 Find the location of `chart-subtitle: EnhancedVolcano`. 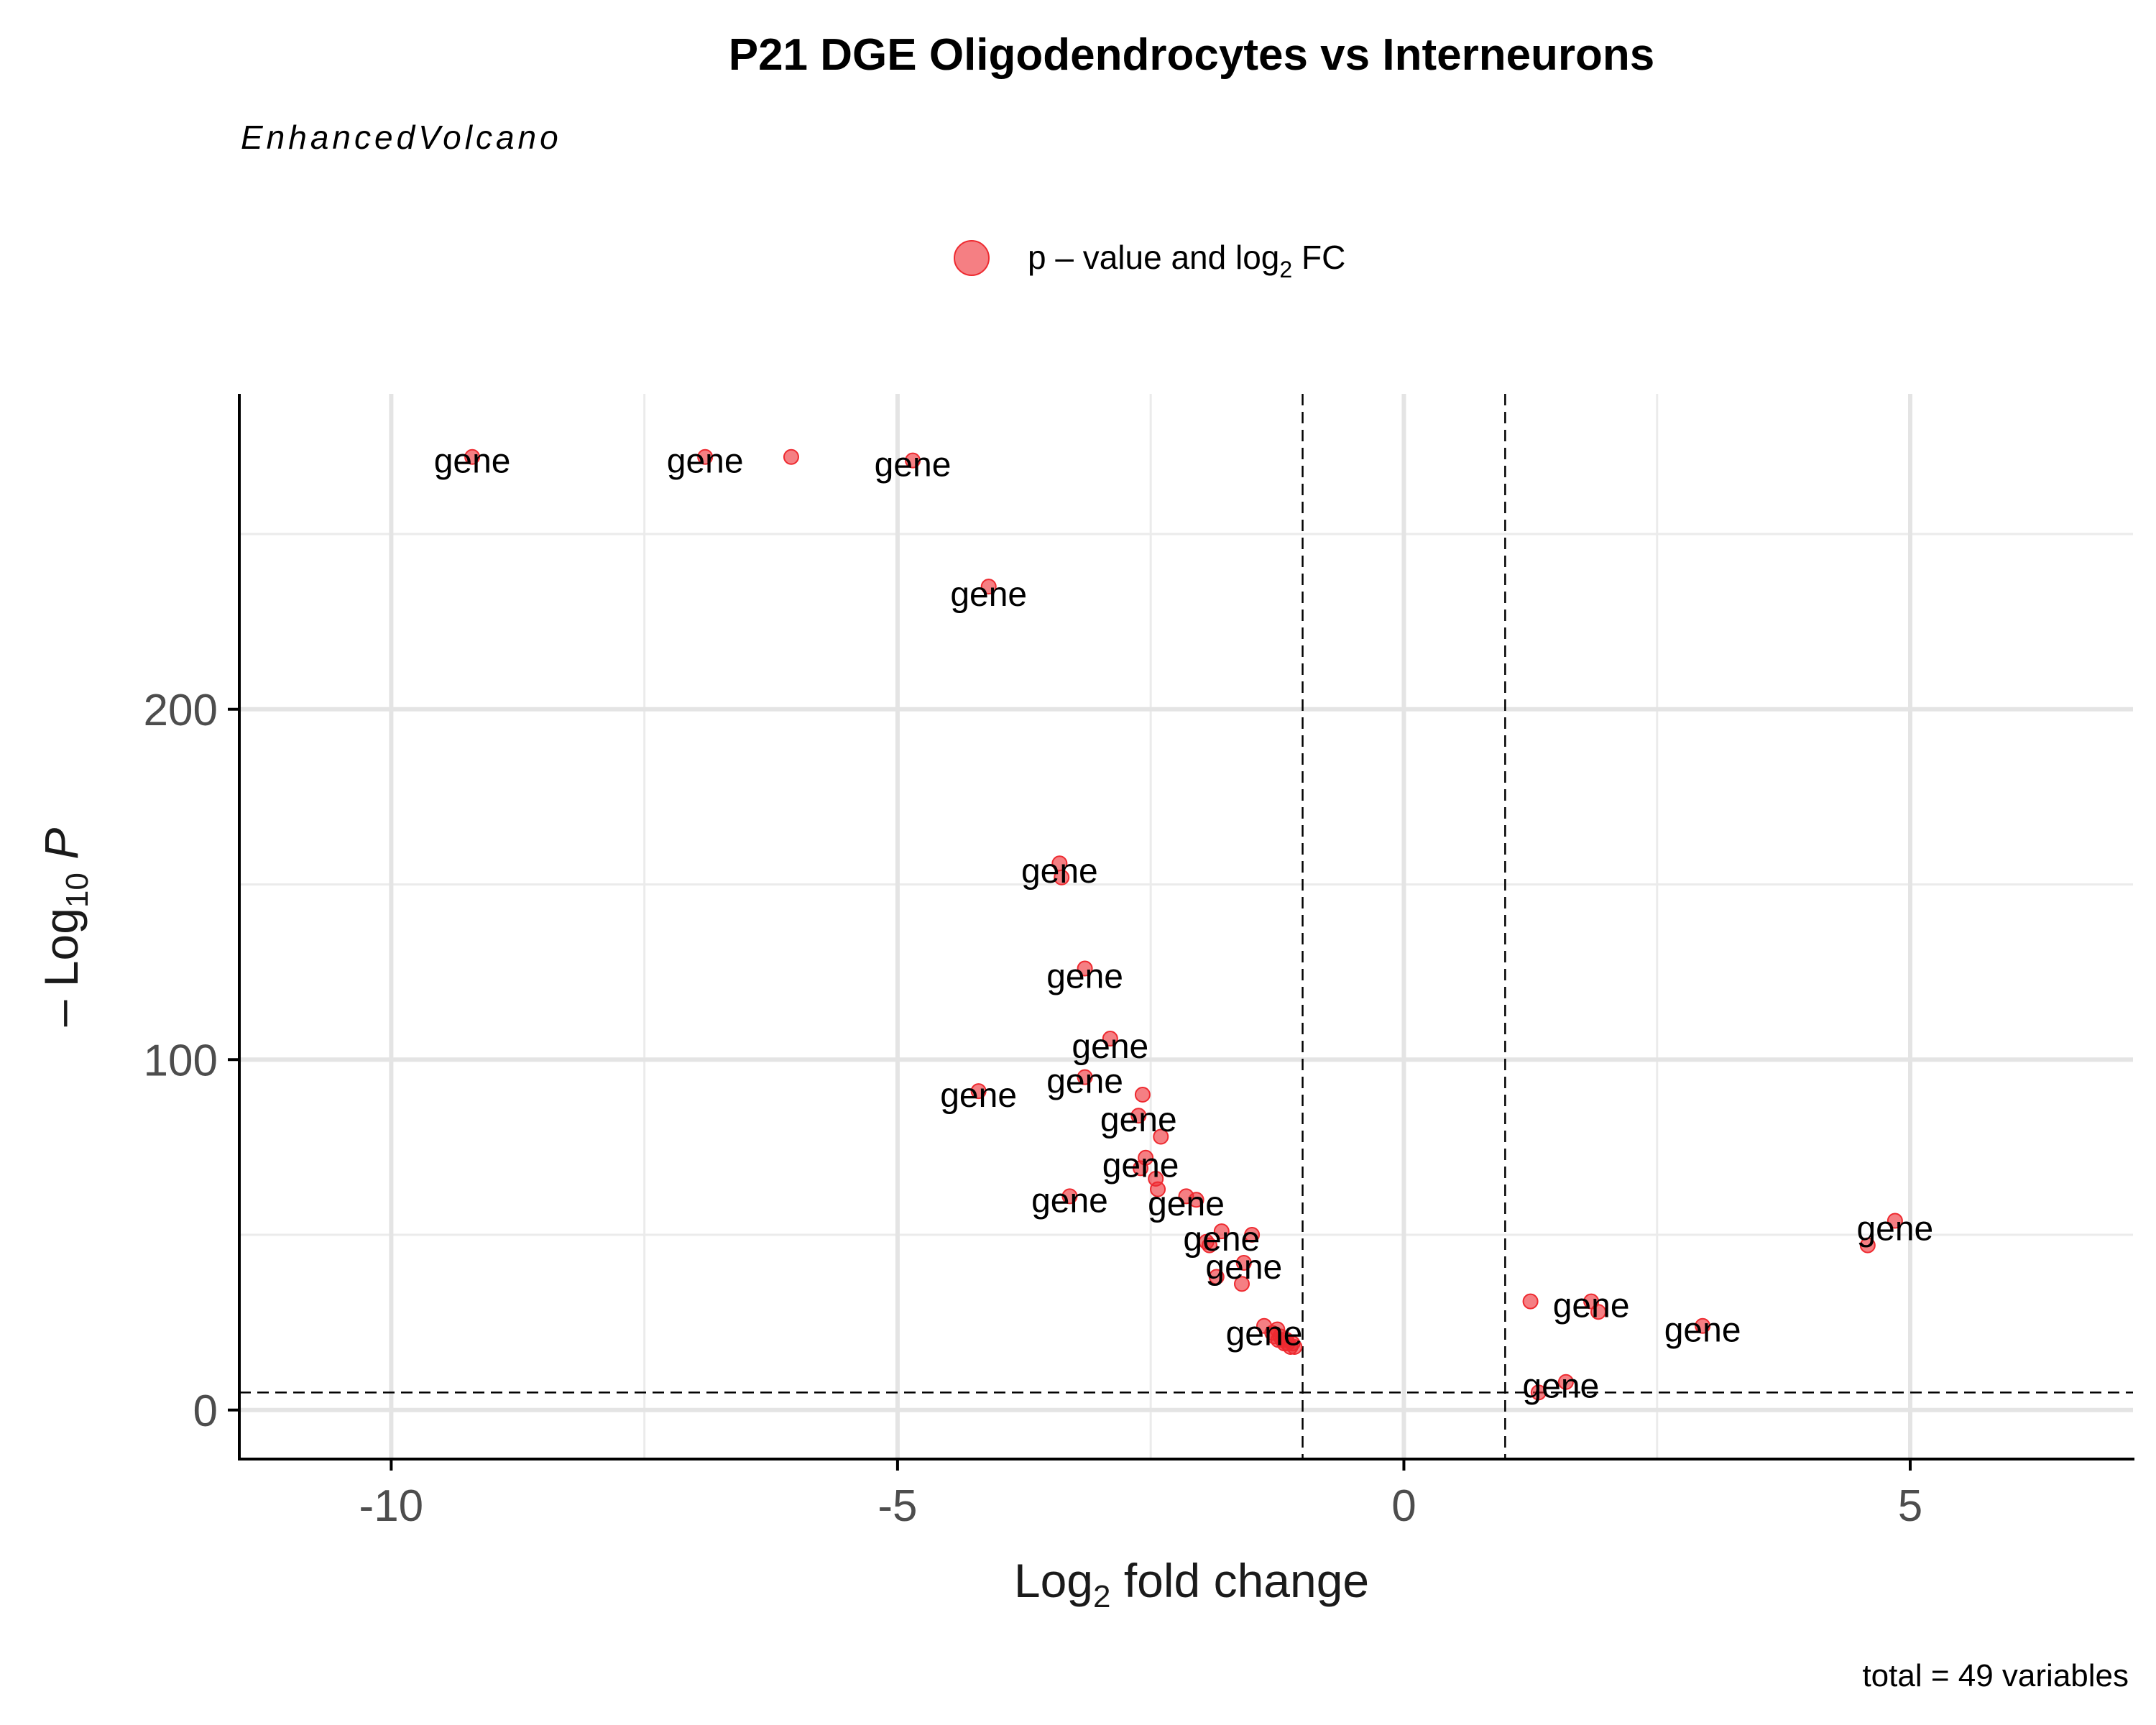

chart-subtitle: EnhancedVolcano is located at coordinates (402, 137).